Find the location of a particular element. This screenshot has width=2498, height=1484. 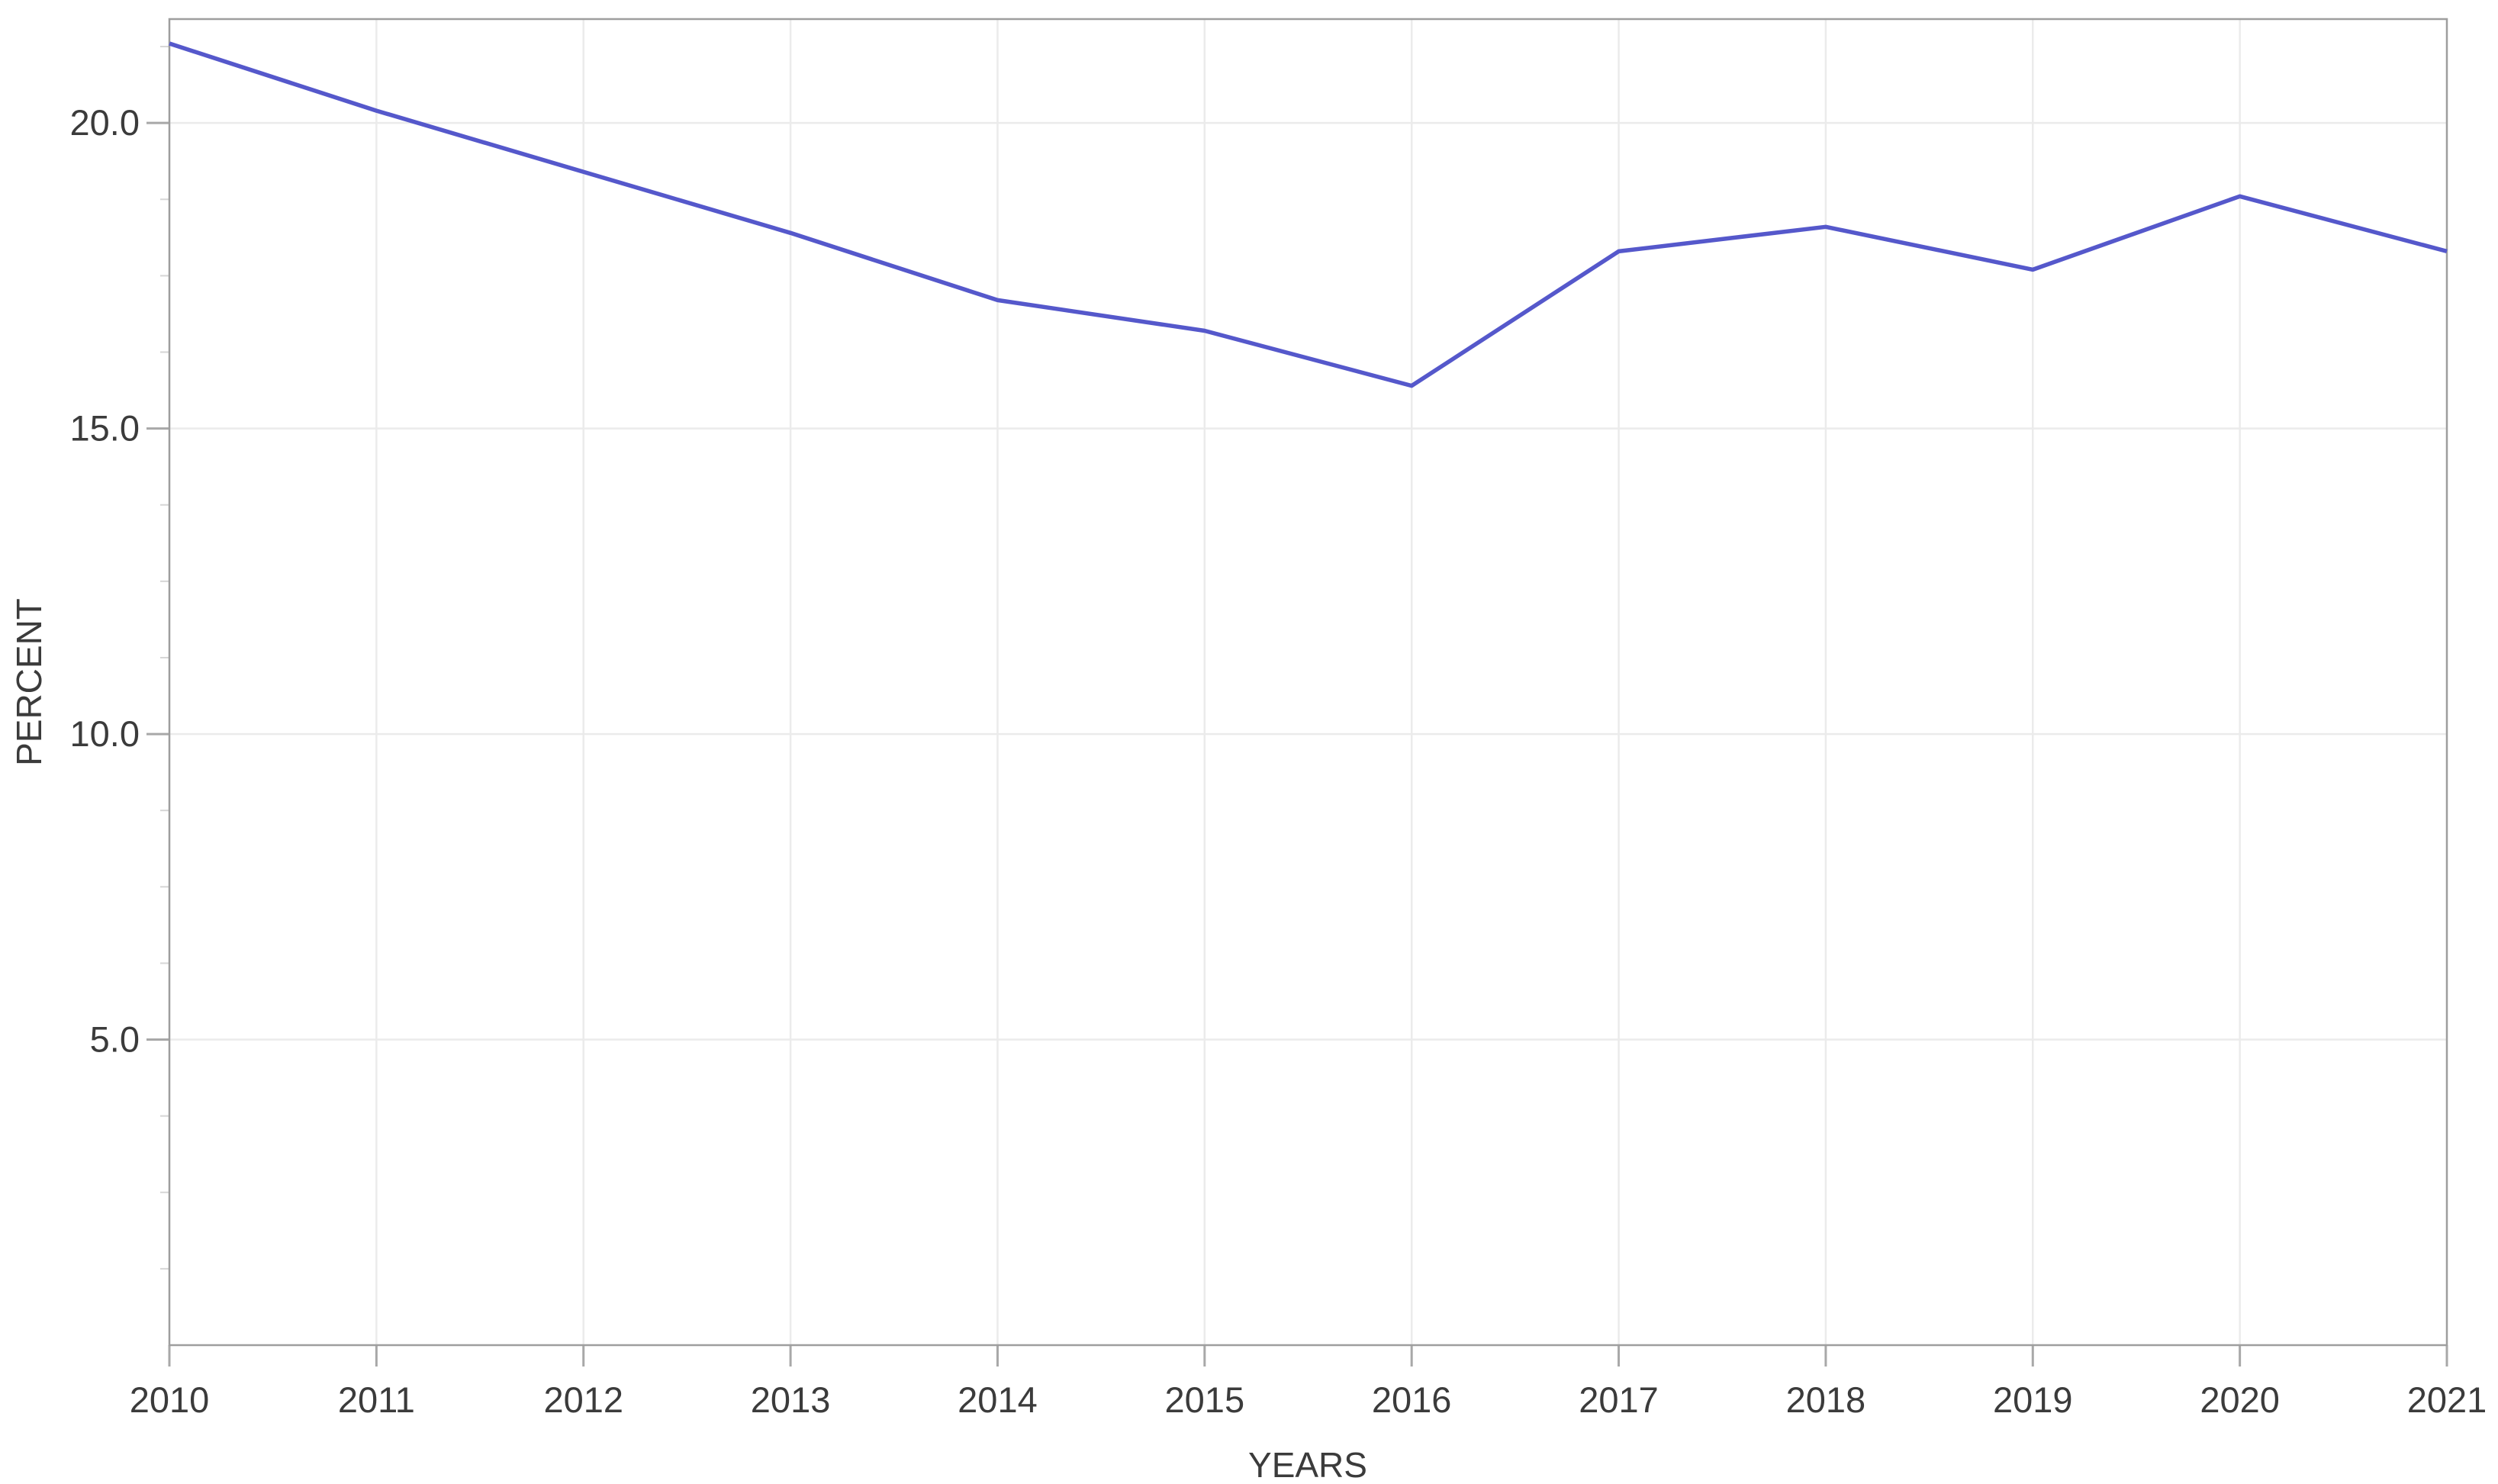

y-tick-label: 20.0 is located at coordinates (105, 122).